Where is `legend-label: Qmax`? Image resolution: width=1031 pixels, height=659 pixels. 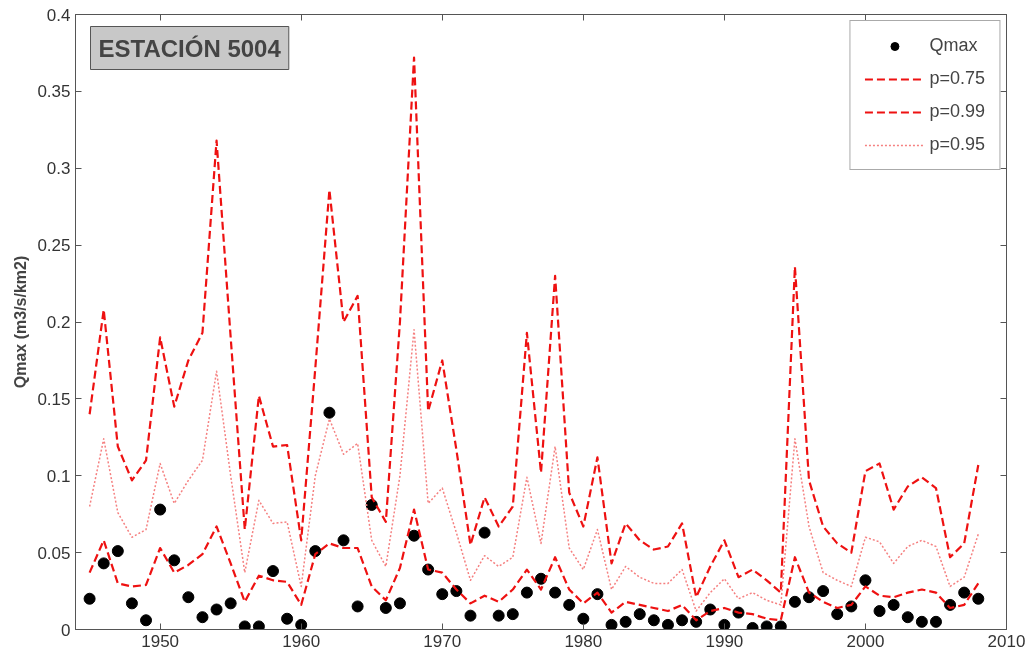 legend-label: Qmax is located at coordinates (953, 45).